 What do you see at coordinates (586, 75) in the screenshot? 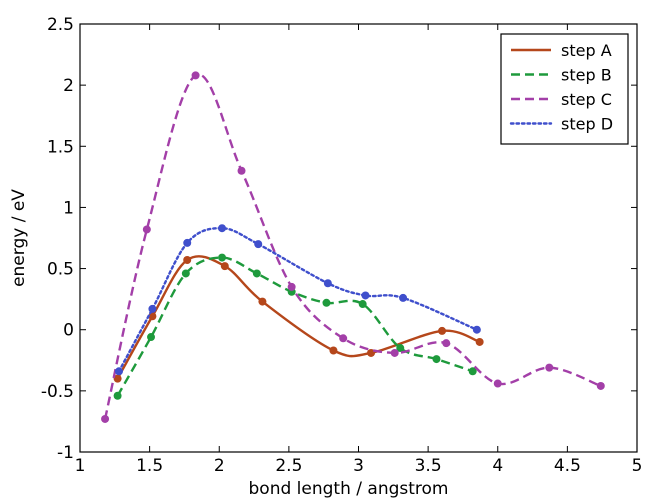
I see `legend-label: step B` at bounding box center [586, 75].